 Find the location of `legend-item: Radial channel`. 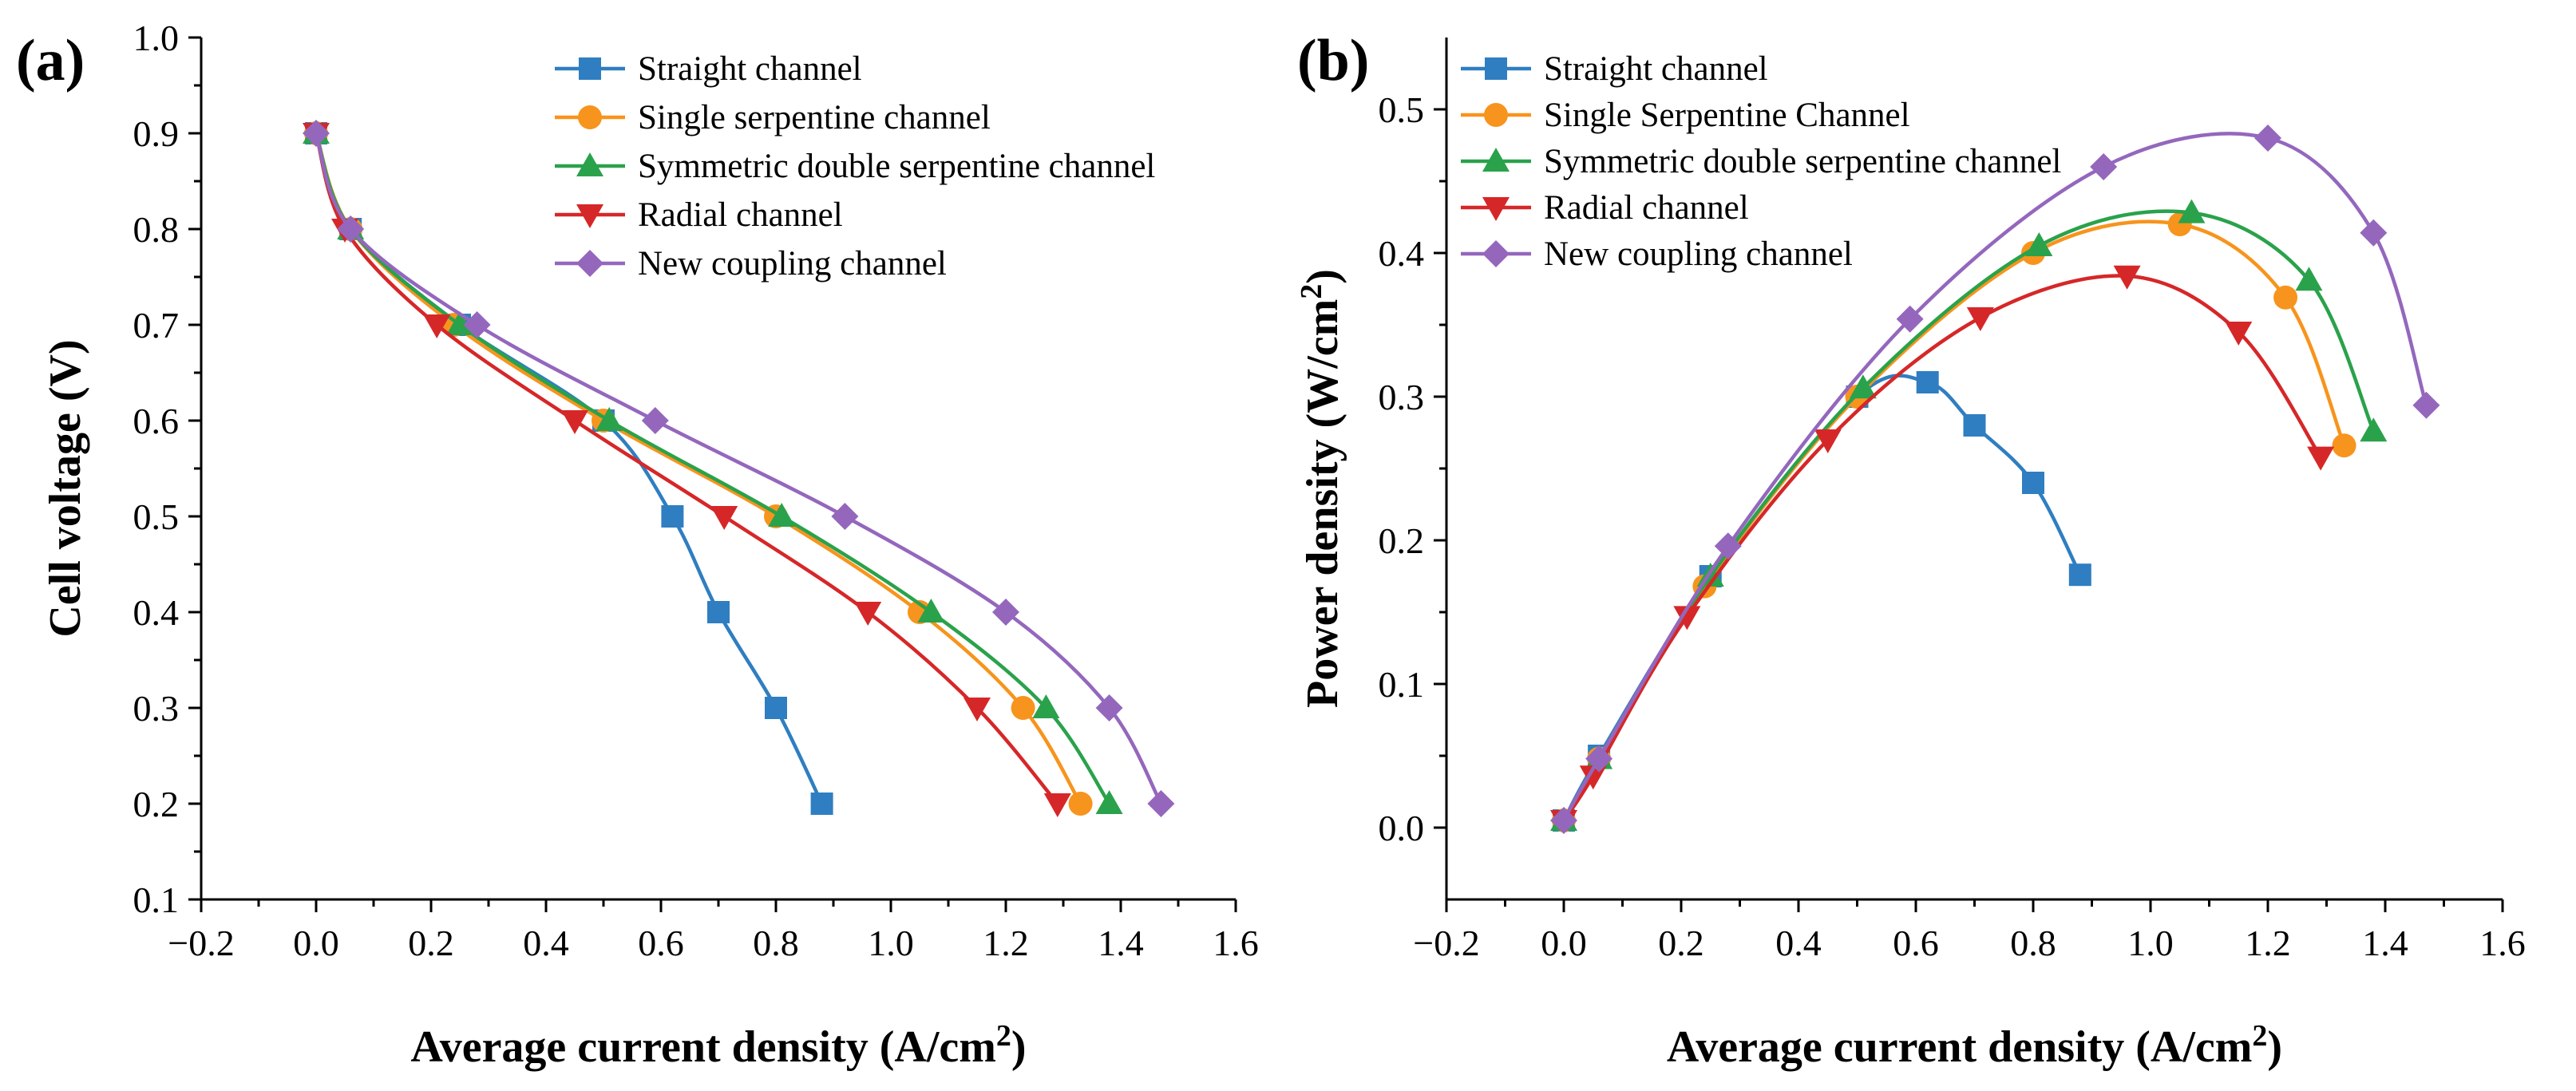

legend-item: Radial channel is located at coordinates (699, 215).